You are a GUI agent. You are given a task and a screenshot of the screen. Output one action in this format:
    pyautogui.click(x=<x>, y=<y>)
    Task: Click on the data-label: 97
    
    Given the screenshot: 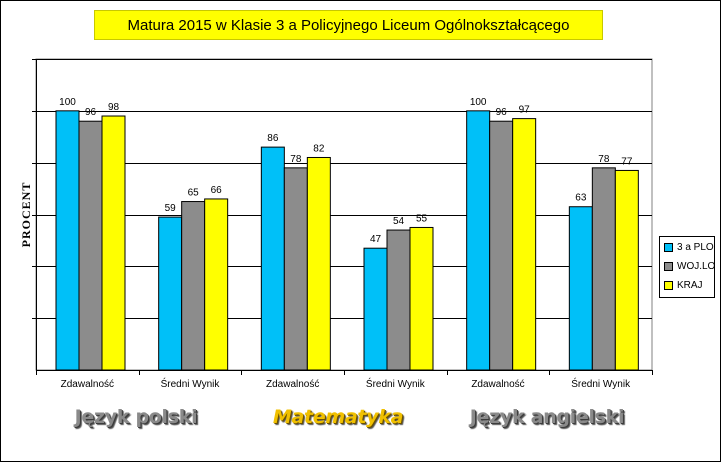 What is the action you would take?
    pyautogui.click(x=525, y=110)
    